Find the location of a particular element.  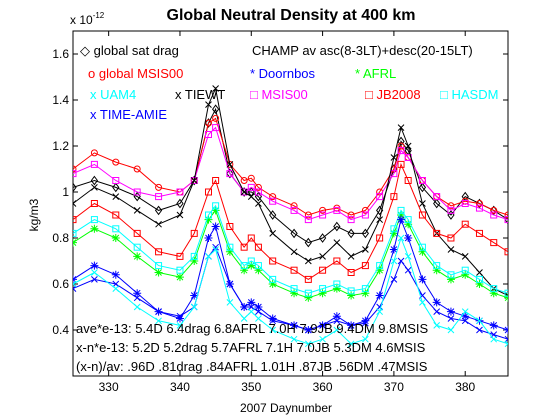

y-exponent-base: x 10 is located at coordinates (81, 20).